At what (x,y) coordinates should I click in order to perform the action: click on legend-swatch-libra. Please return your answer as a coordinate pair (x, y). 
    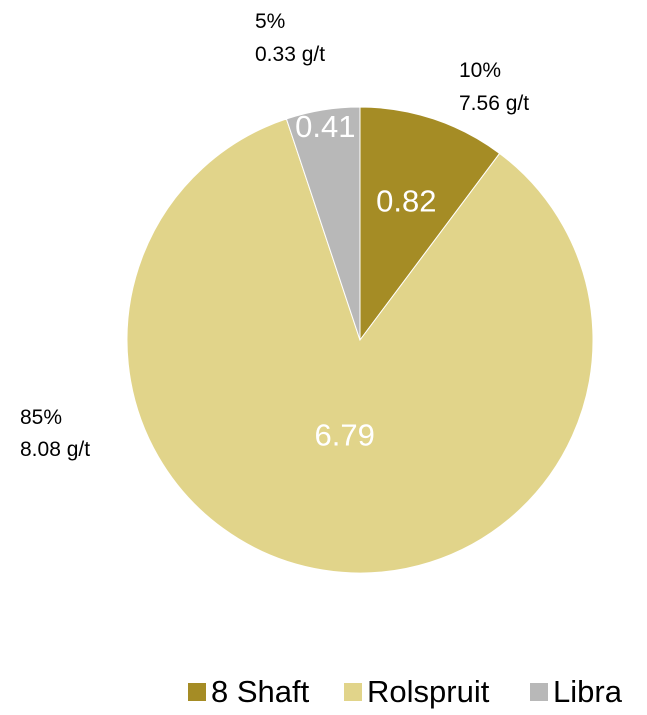
    Looking at the image, I should click on (539, 692).